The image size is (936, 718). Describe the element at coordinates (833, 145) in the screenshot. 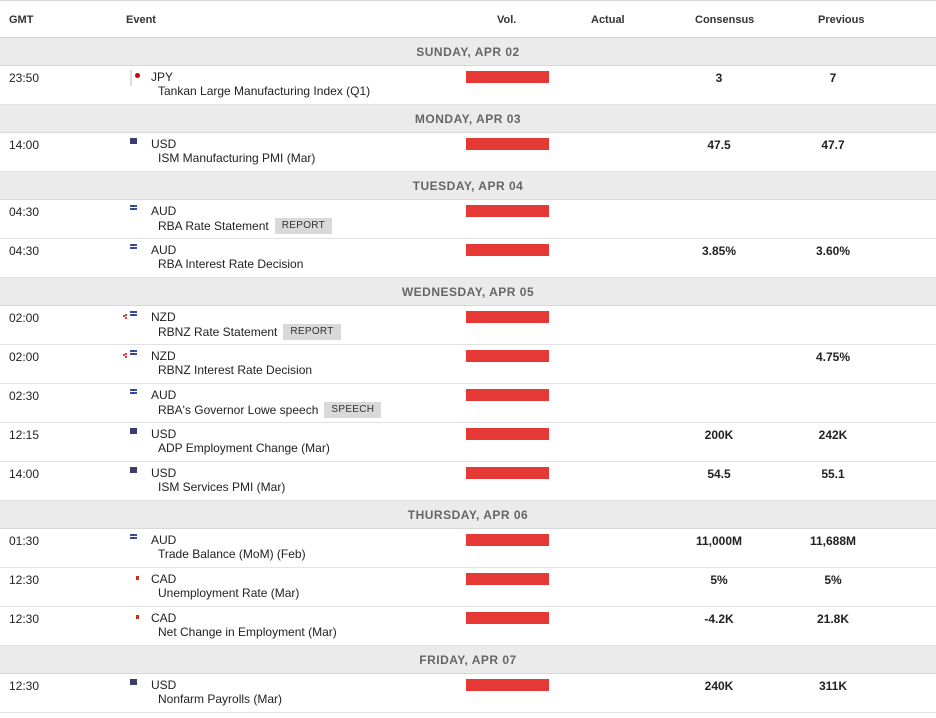

I see `event-previous: 47.7` at that location.